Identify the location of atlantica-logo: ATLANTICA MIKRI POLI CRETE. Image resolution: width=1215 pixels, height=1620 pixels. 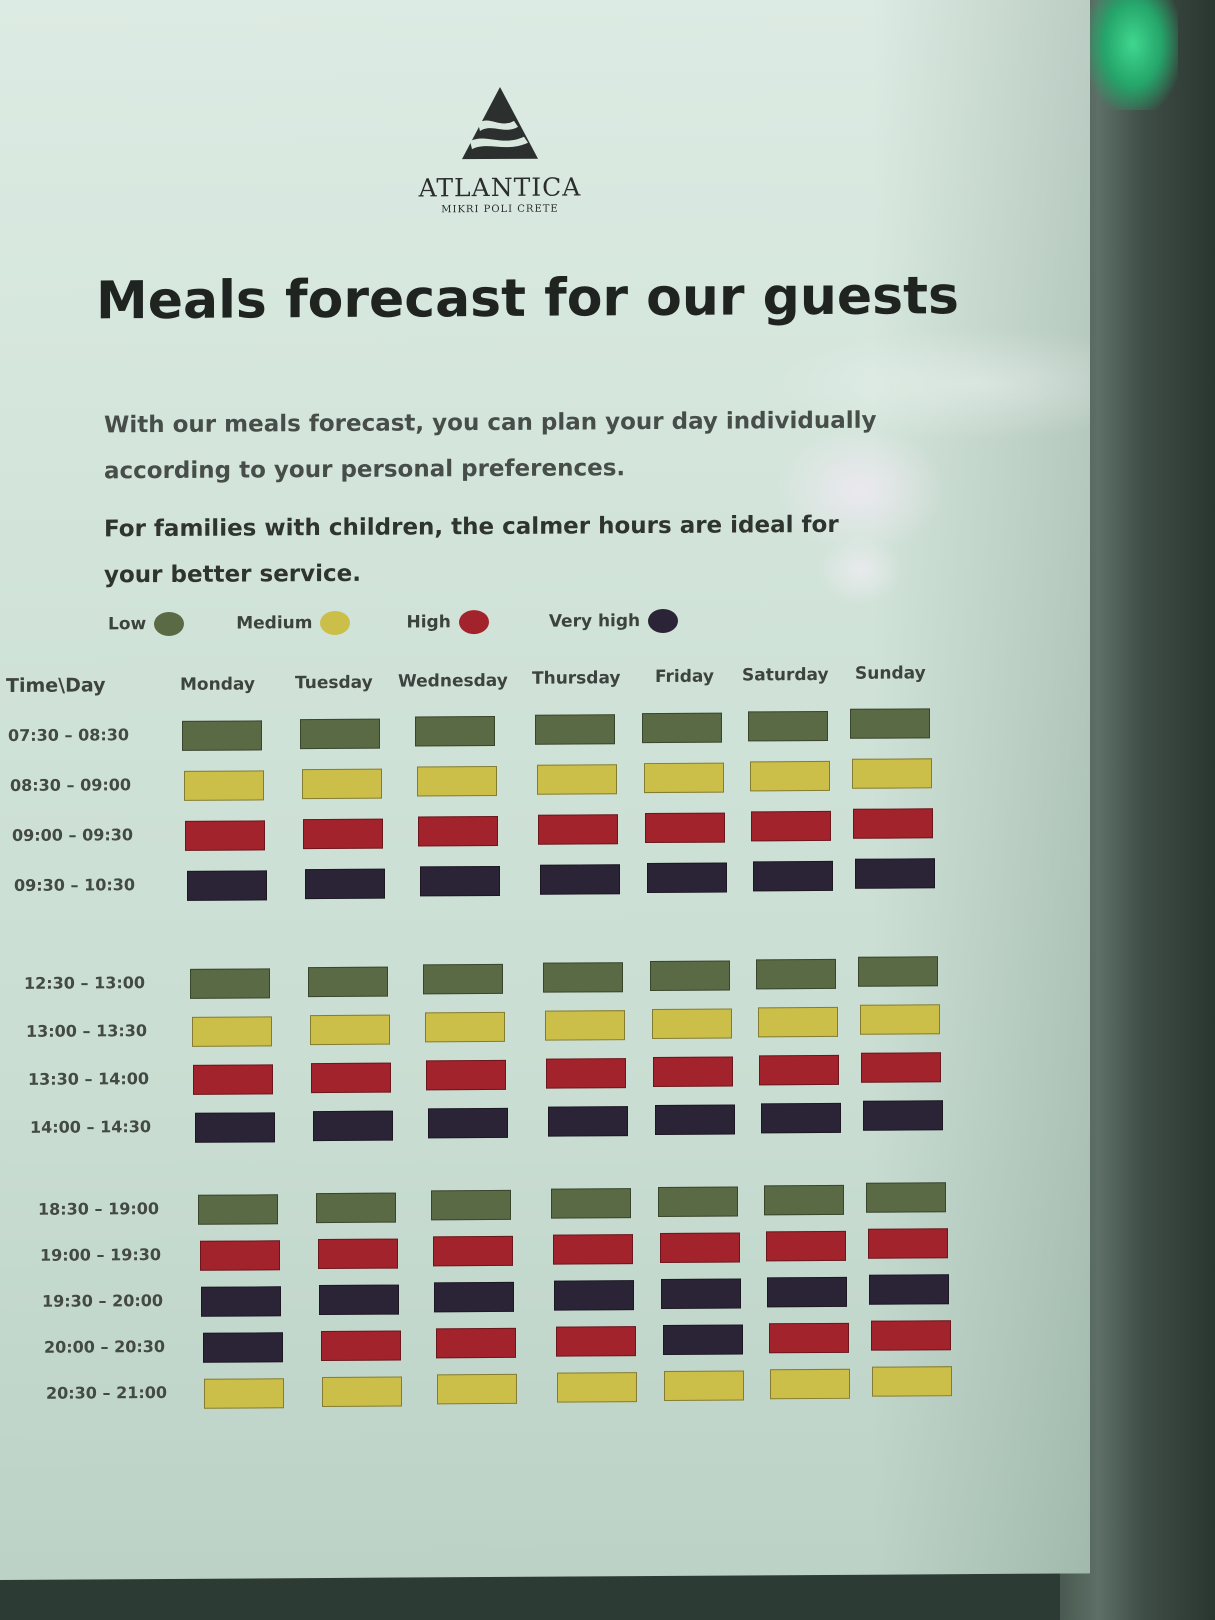
(500, 149).